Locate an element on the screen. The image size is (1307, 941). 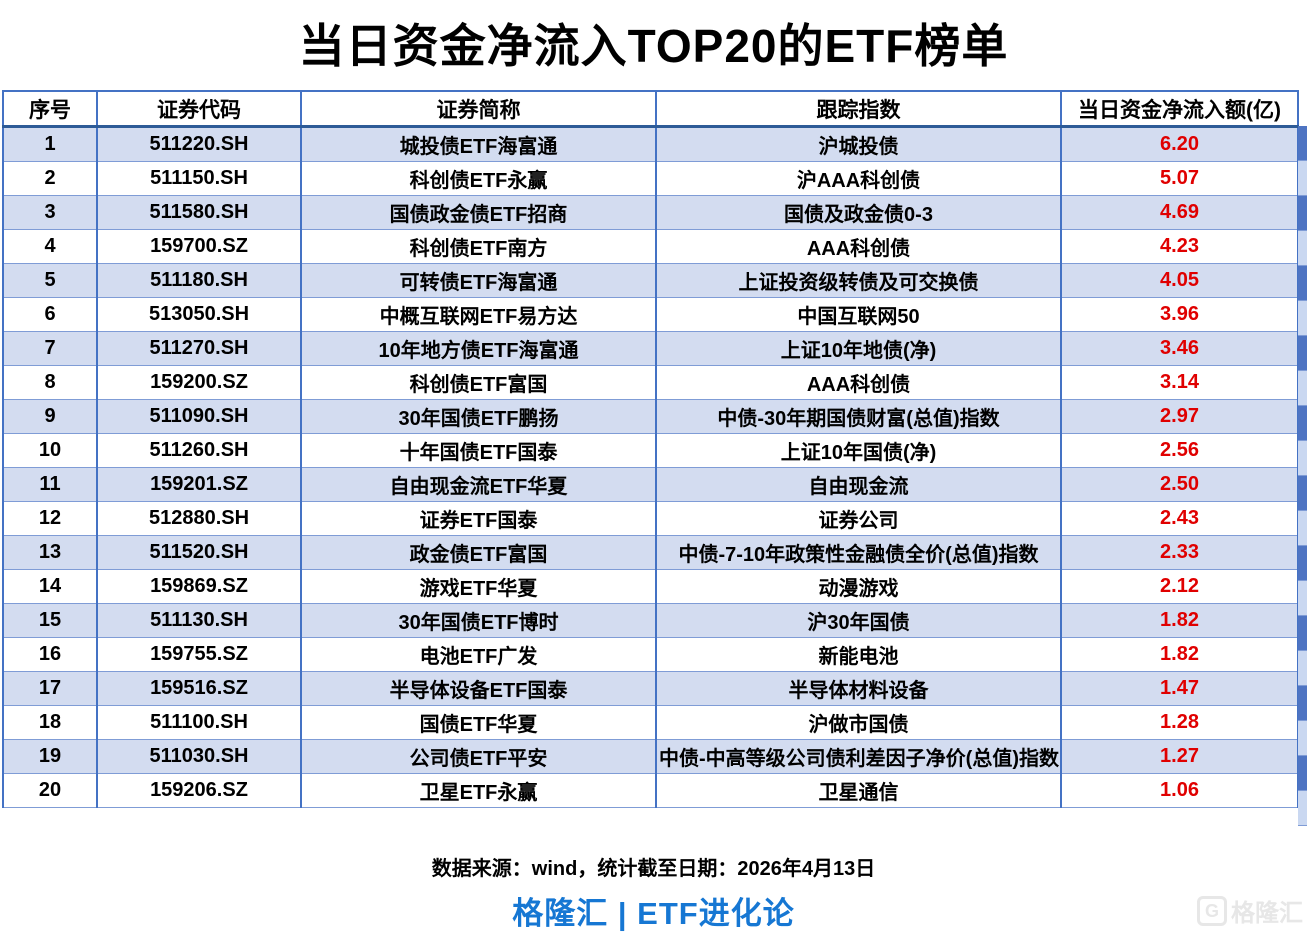
code-cell: 159206.SZ is located at coordinates (199, 790).